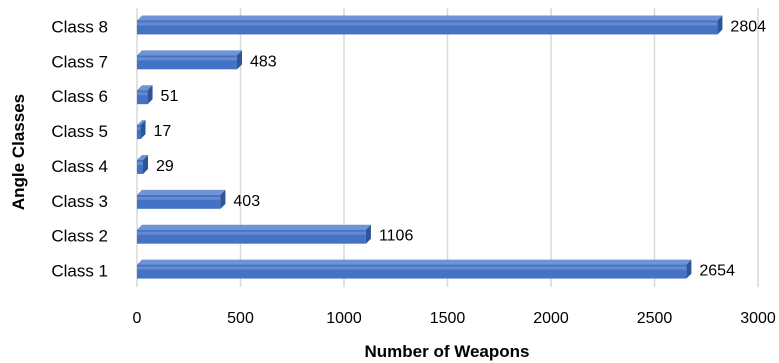  I want to click on x-axis-title: Number of Weapons, so click(447, 351).